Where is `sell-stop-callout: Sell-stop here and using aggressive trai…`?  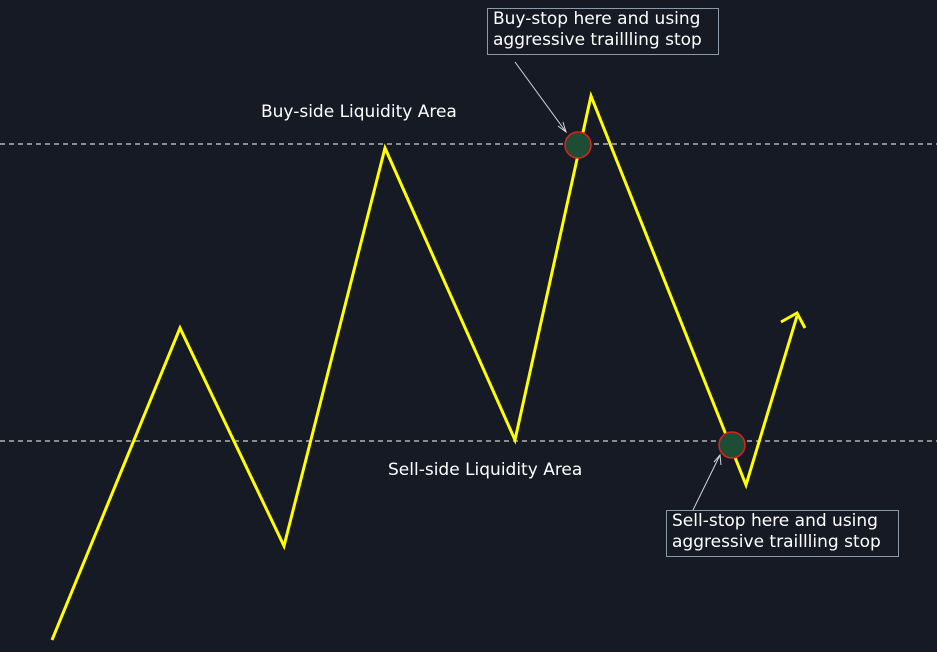 sell-stop-callout: Sell-stop here and using aggressive trai… is located at coordinates (782, 533).